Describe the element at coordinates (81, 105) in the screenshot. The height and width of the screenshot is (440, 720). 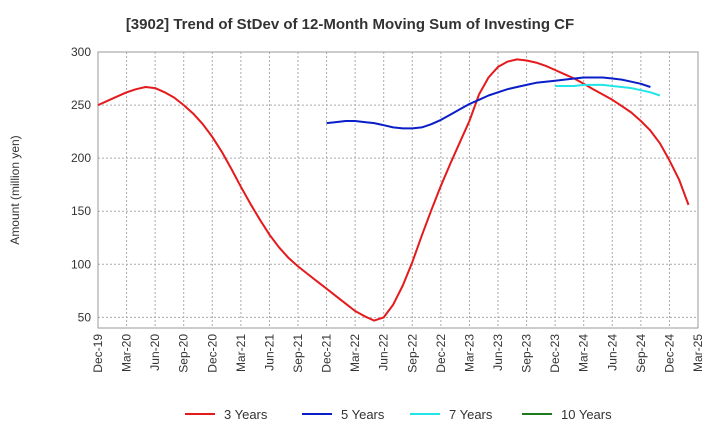
I see `y-tick-label: 250` at that location.